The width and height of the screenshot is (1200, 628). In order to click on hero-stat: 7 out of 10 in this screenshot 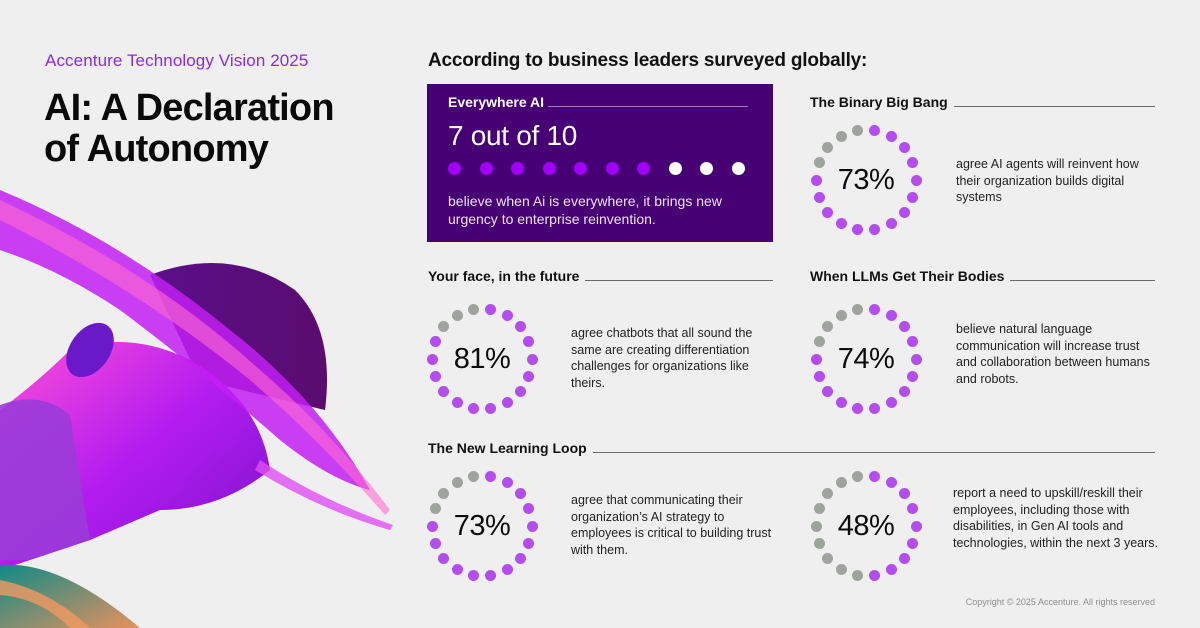, I will do `click(513, 135)`.